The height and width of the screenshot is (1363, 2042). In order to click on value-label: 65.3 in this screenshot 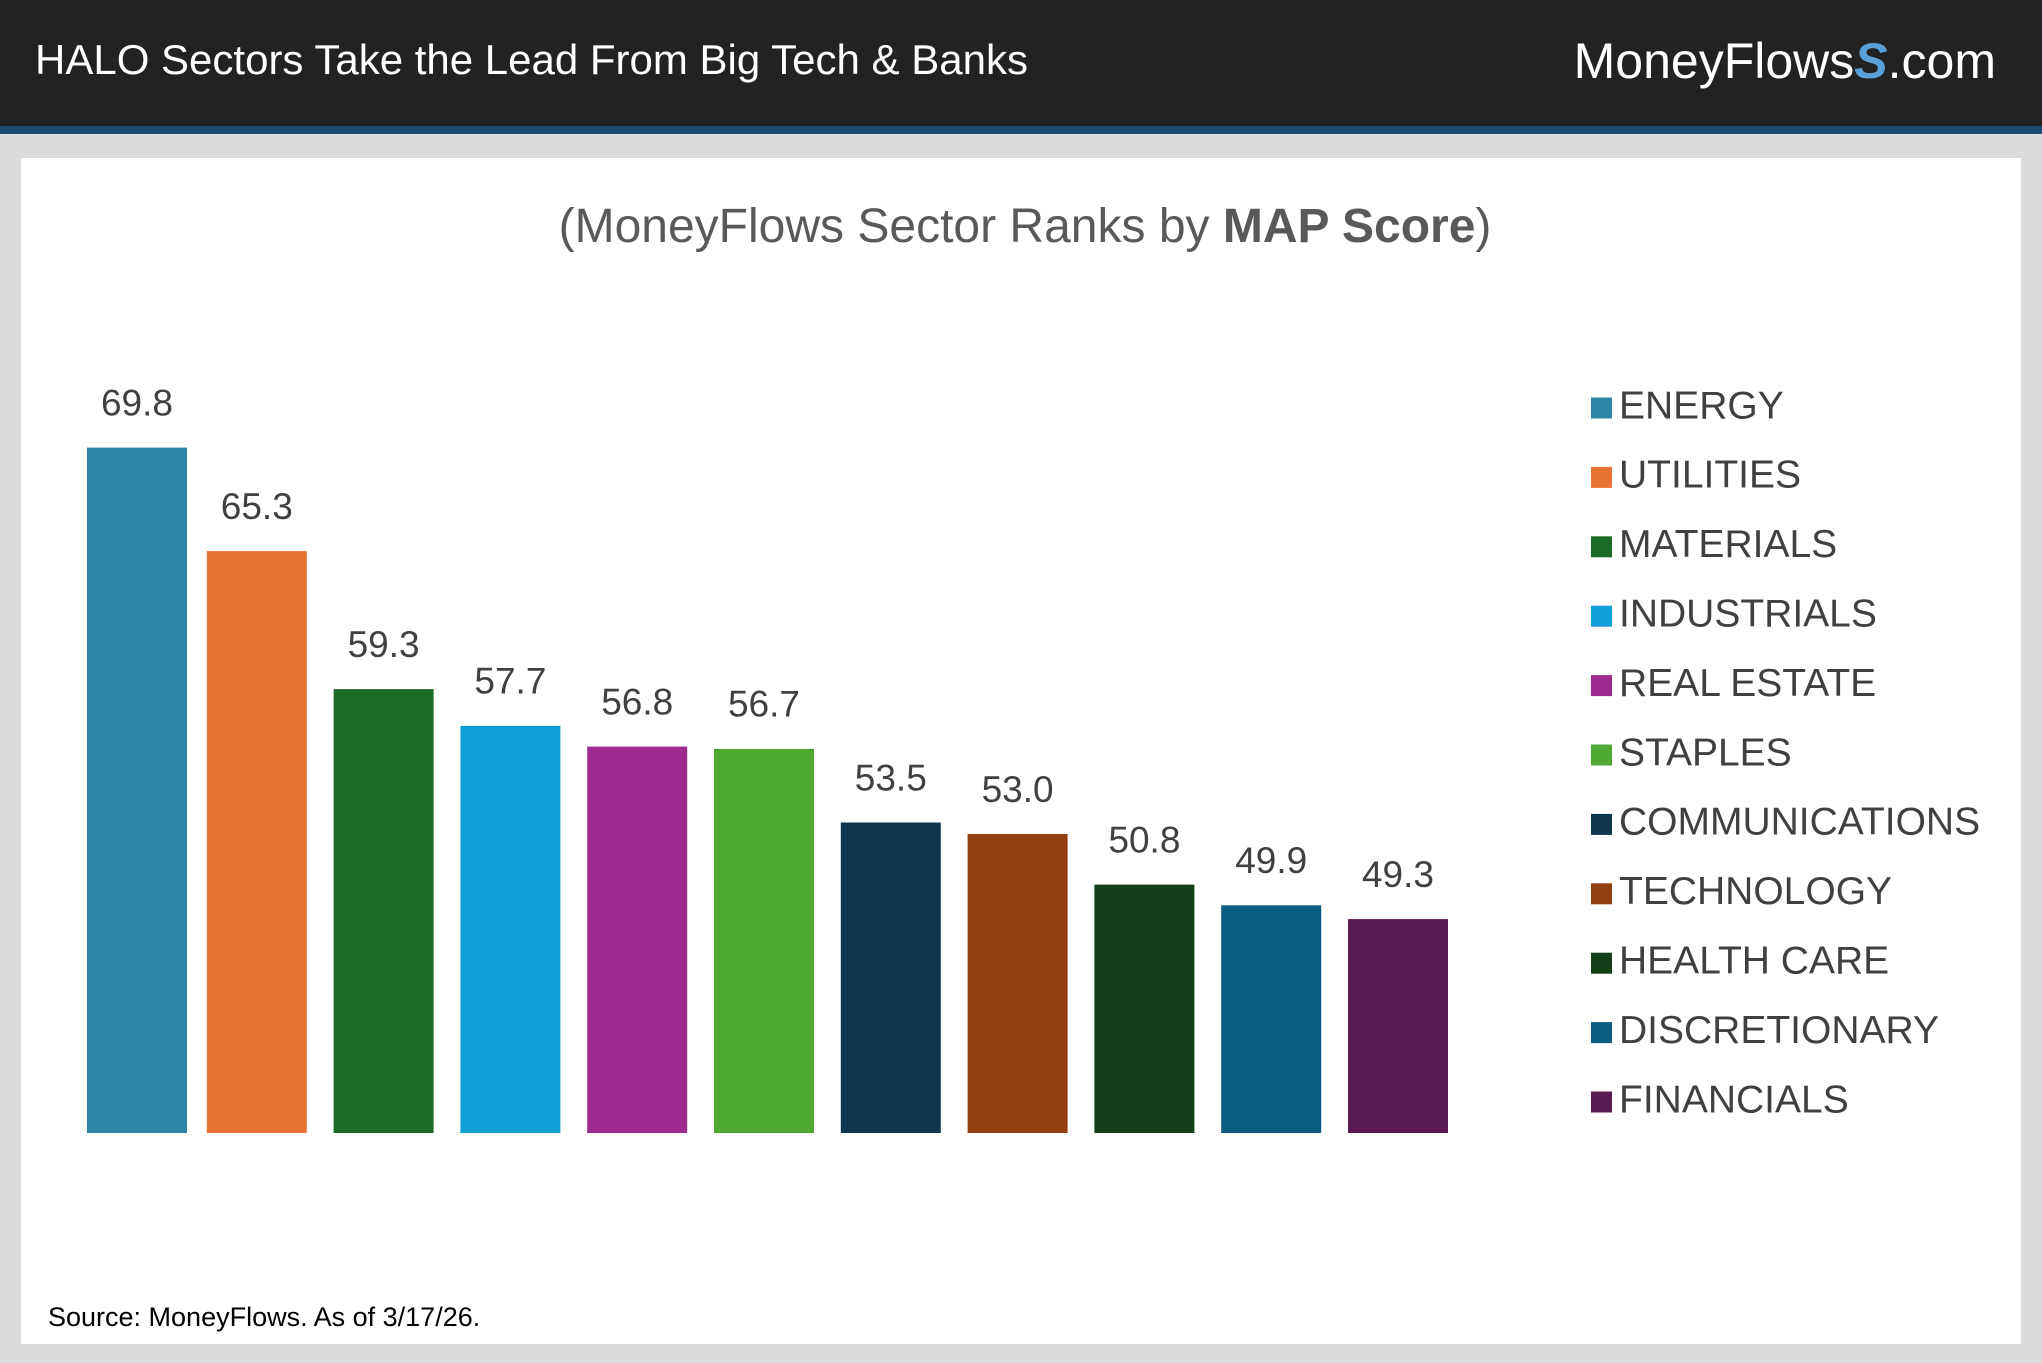, I will do `click(257, 506)`.